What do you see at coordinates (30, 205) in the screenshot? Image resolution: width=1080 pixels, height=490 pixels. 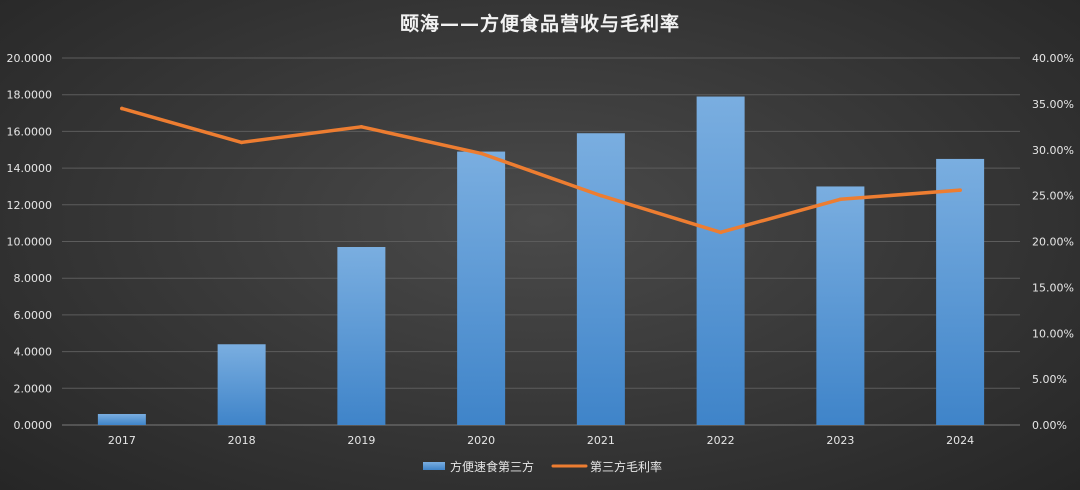 I see `left-tick-label: 12.0000` at bounding box center [30, 205].